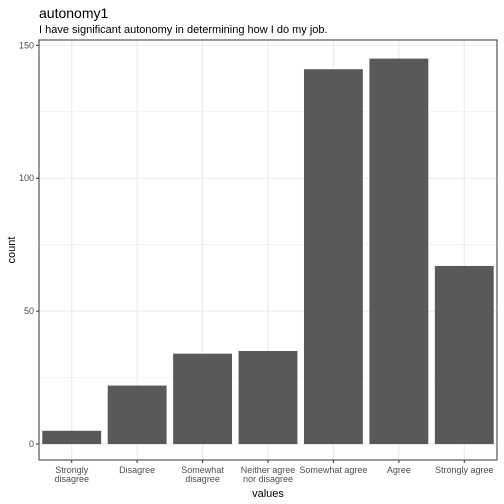 Image resolution: width=504 pixels, height=504 pixels. Describe the element at coordinates (29, 244) in the screenshot. I see `y-axis: 0 50 100 150` at that location.